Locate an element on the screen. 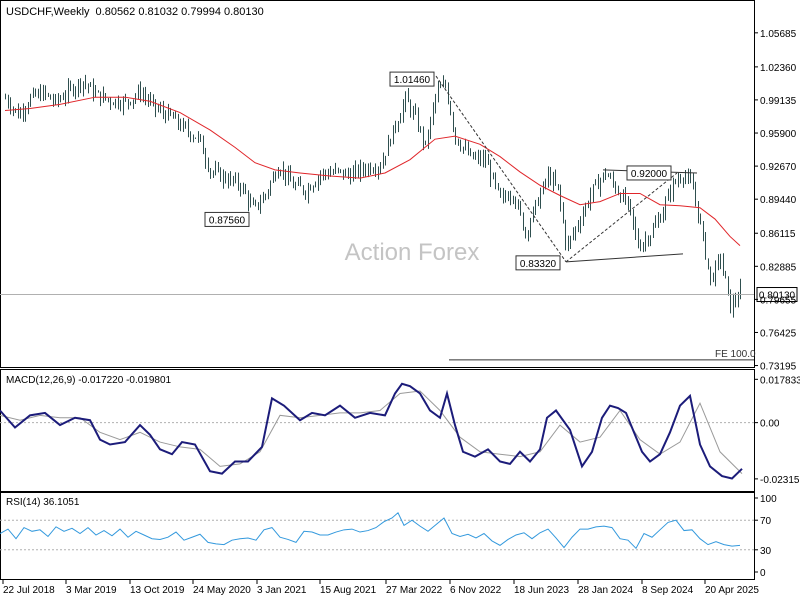  macd-signal-line is located at coordinates (371, 432).